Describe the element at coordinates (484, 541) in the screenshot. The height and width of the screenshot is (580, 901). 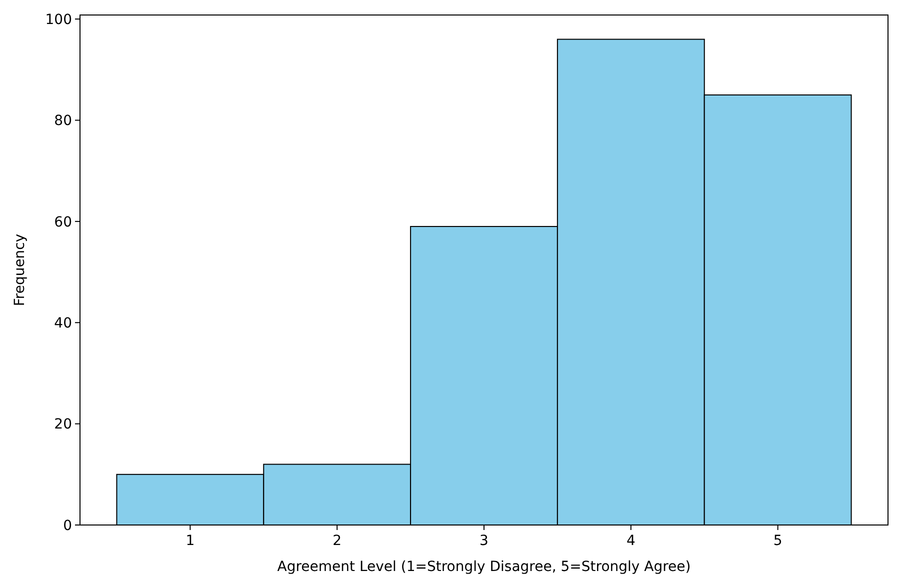
I see `x-tick-label: 3` at that location.